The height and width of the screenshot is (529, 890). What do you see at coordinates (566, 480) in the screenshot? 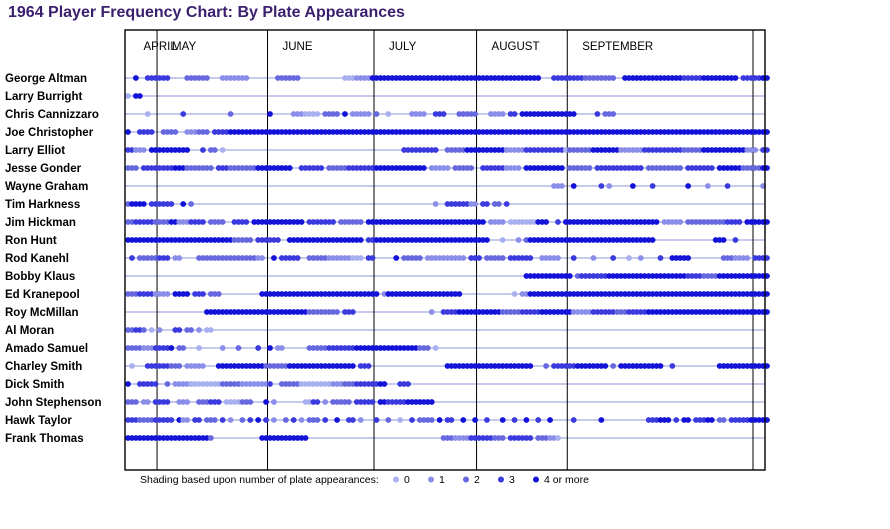
I see `legend-label-4: 4 or more` at bounding box center [566, 480].